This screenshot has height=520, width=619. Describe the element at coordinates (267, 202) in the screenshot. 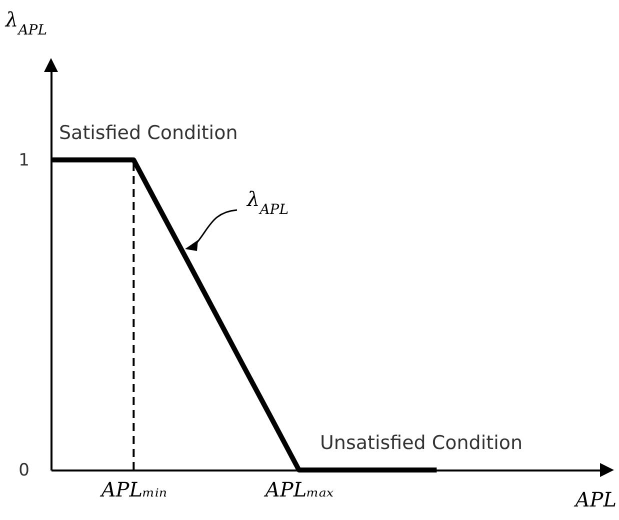

I see `annotation: λ$_{APL}$` at that location.